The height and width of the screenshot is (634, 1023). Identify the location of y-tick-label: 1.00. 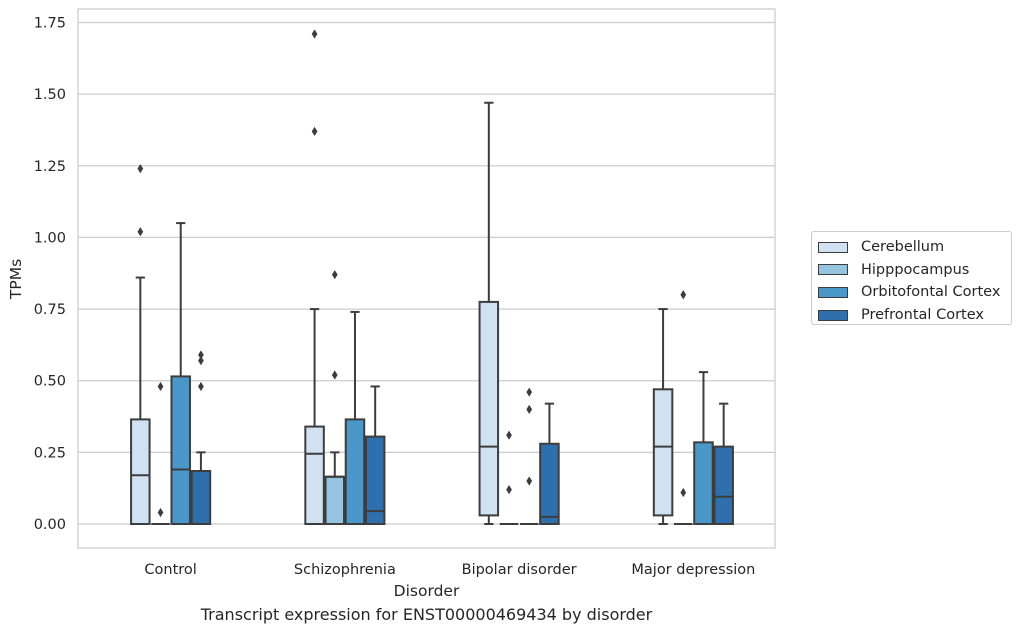
(50, 238).